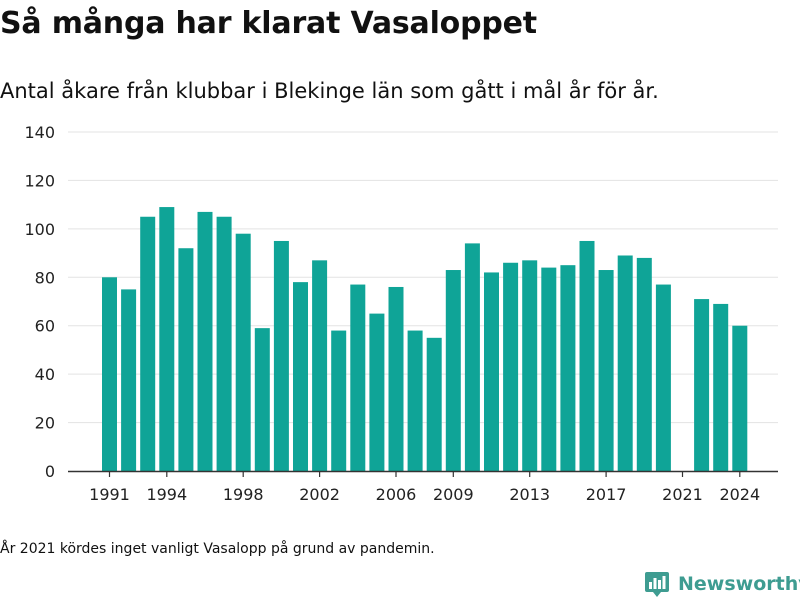 The width and height of the screenshot is (800, 600). What do you see at coordinates (243, 352) in the screenshot?
I see `bar-1998` at bounding box center [243, 352].